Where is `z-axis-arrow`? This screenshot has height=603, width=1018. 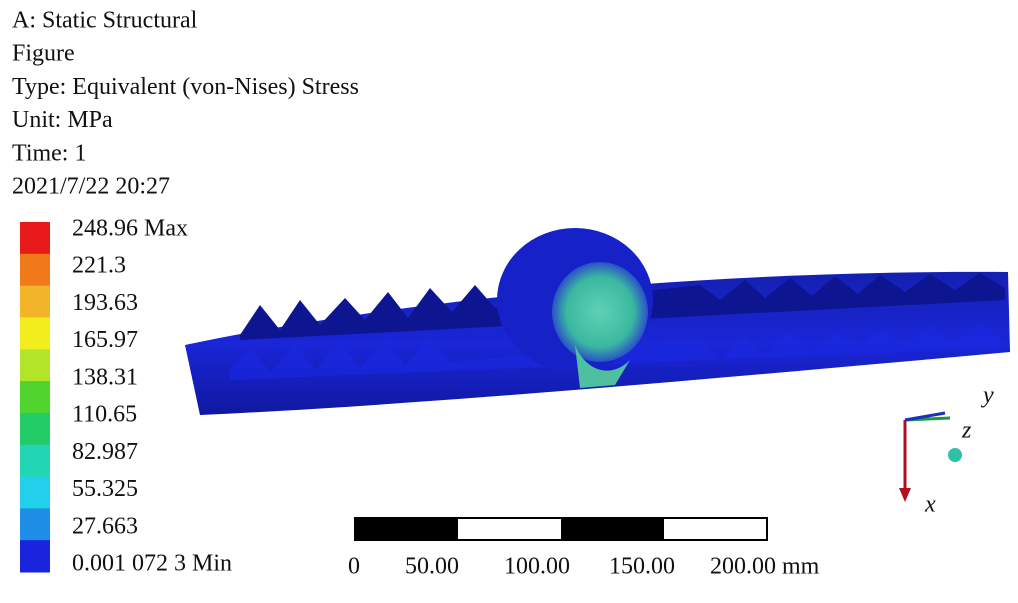 z-axis-arrow is located at coordinates (925, 416).